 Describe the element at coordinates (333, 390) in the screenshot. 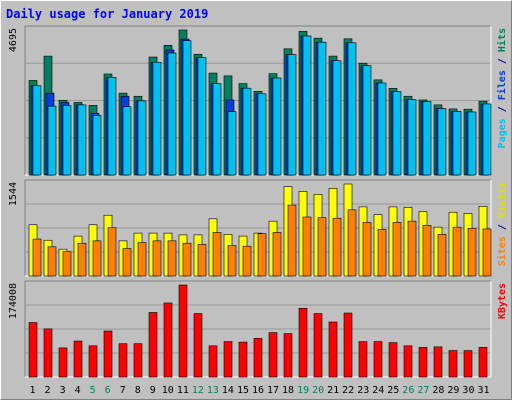

I see `x-tick-label: 21` at that location.